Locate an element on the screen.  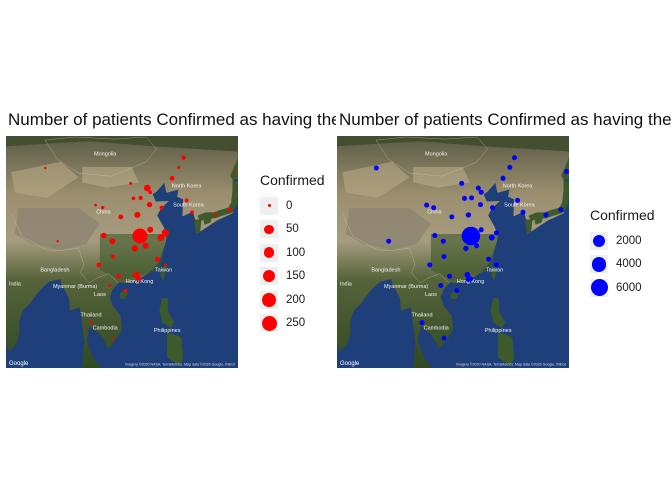
map-place-label: China is located at coordinates (103, 212).